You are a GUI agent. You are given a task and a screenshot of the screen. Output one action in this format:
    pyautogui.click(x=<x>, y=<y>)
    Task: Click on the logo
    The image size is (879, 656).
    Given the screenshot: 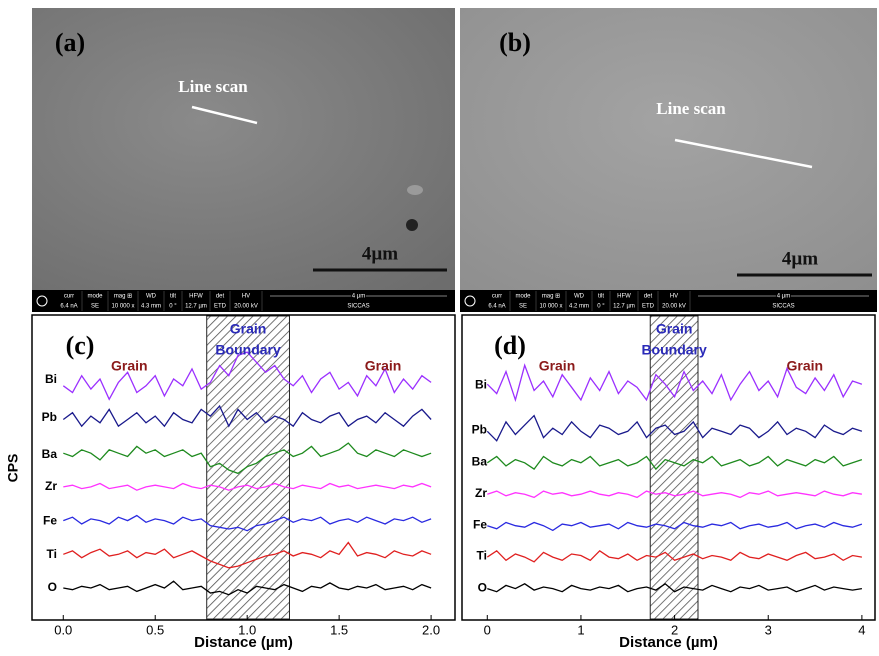 What is the action you would take?
    pyautogui.click(x=470, y=301)
    